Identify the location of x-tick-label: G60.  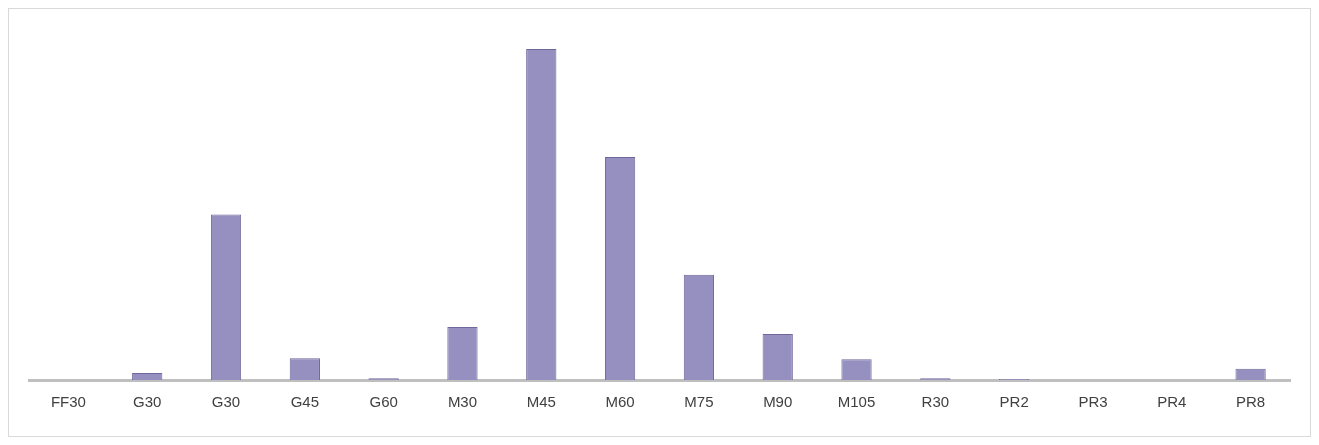
(383, 402).